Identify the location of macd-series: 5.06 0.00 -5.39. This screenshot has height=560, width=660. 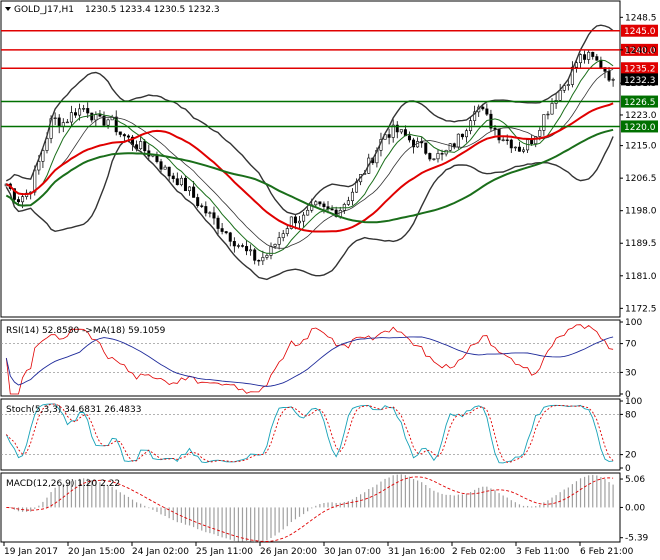
(327, 509).